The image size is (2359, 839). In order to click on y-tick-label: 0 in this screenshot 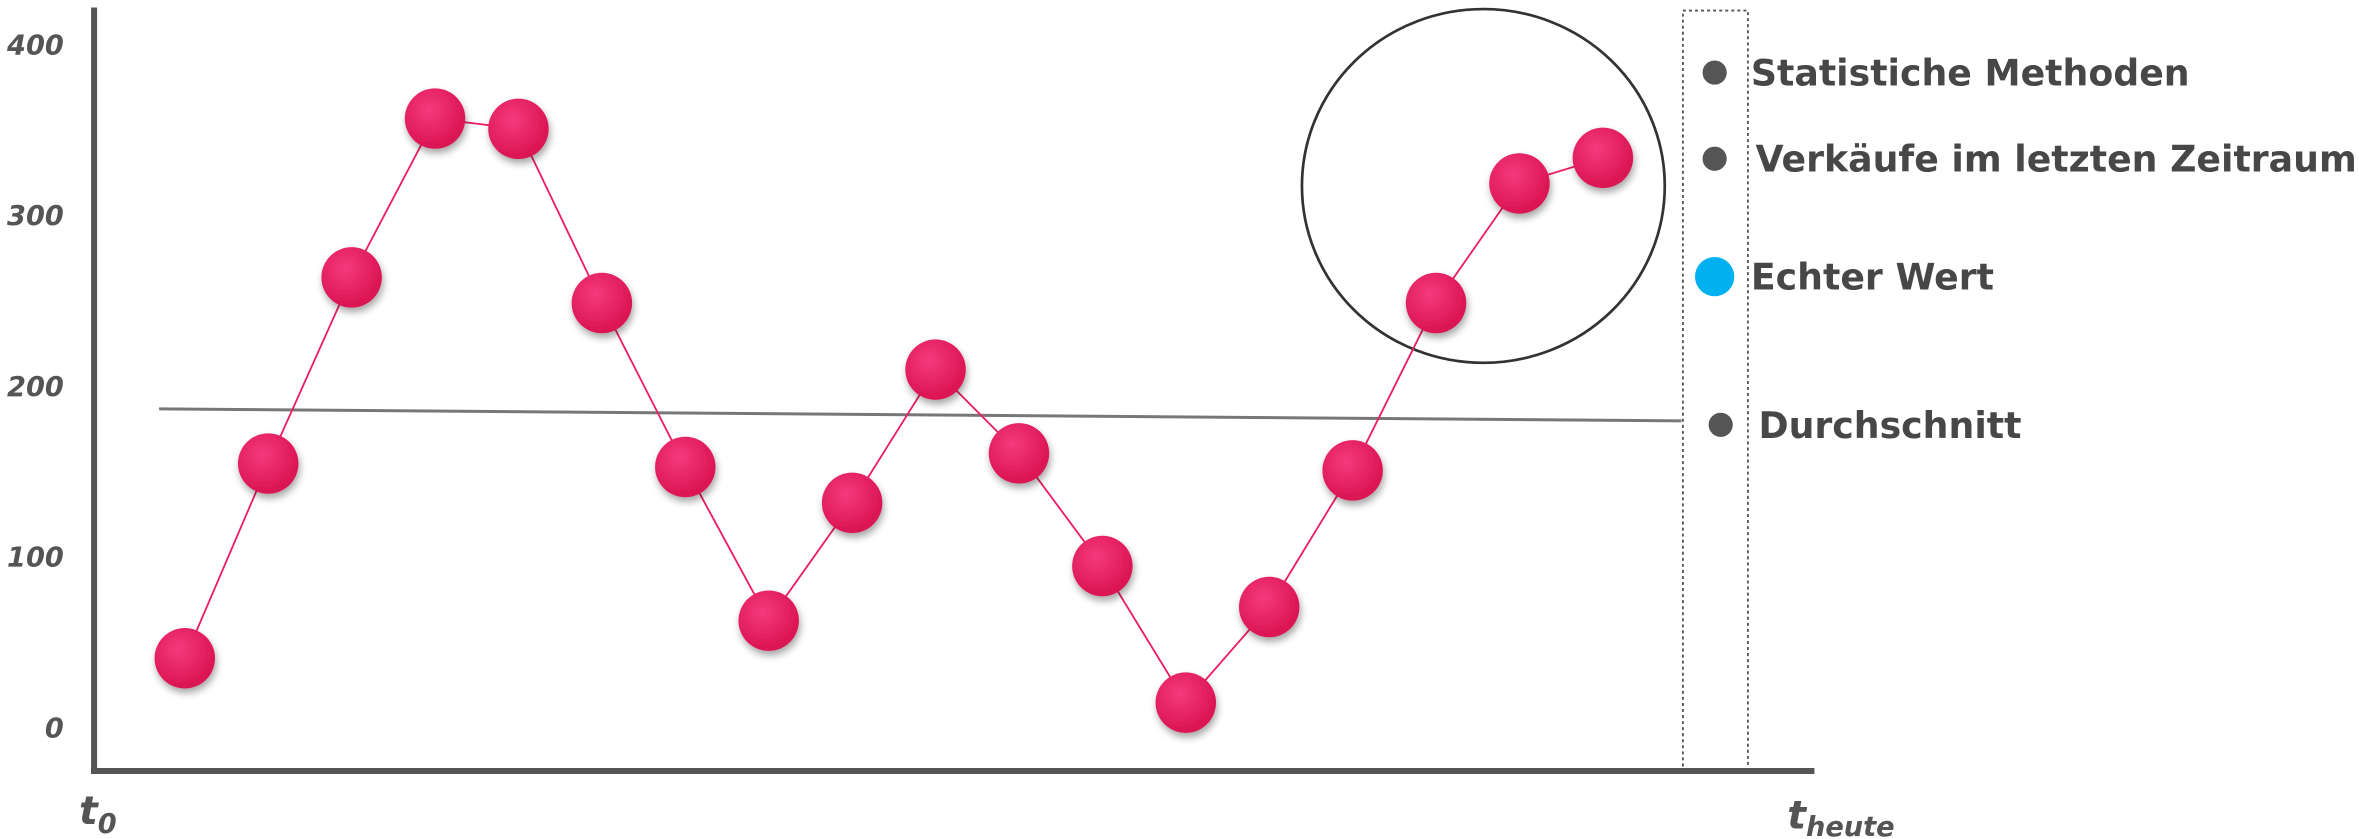, I will do `click(54, 728)`.